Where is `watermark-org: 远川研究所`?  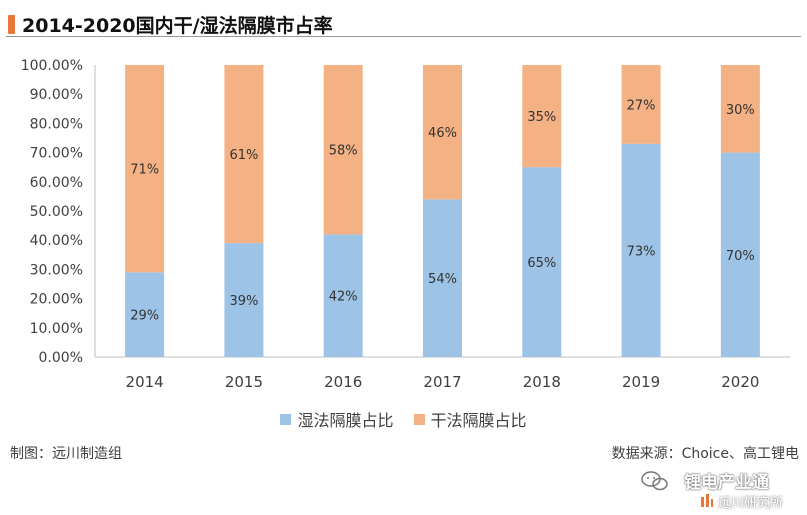 watermark-org: 远川研究所 is located at coordinates (751, 503).